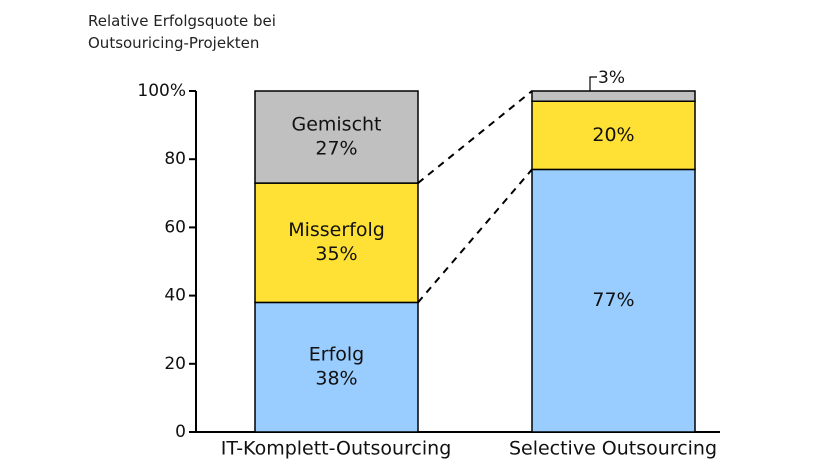 This screenshot has height=473, width=840. What do you see at coordinates (336, 149) in the screenshot?
I see `bar-0-segment-2-label-1: 27%` at bounding box center [336, 149].